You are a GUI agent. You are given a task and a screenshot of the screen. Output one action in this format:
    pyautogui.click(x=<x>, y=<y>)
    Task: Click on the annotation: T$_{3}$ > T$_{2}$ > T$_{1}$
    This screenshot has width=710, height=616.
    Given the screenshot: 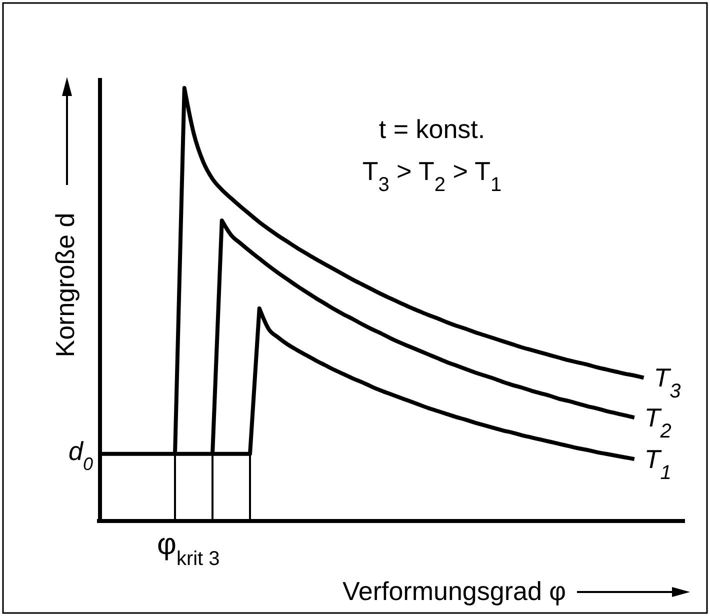 What is the action you would take?
    pyautogui.click(x=432, y=176)
    